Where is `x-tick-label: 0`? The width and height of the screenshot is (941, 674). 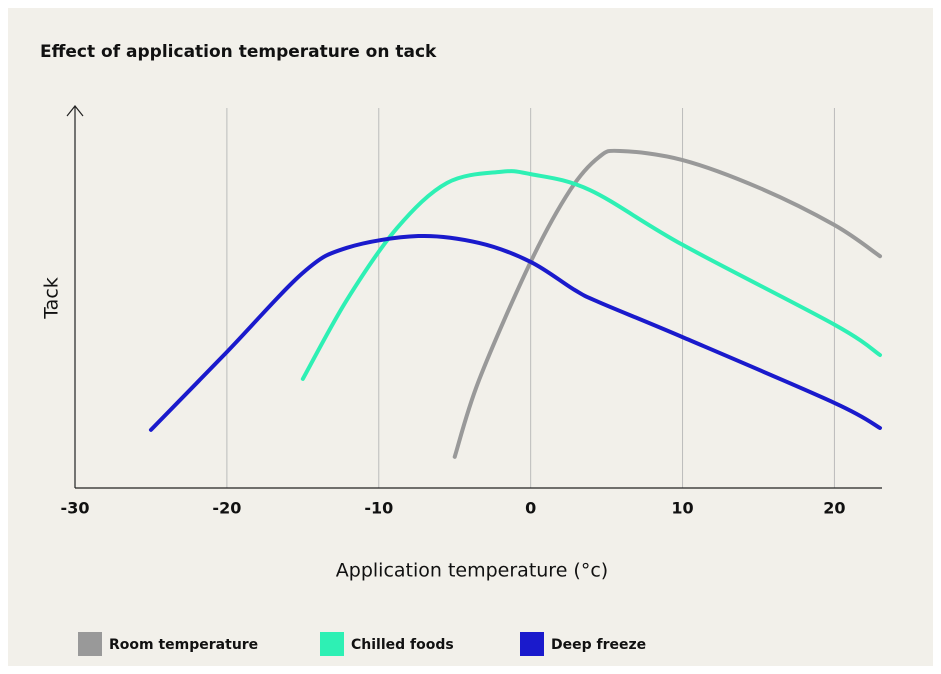 x-tick-label: 0 is located at coordinates (530, 508).